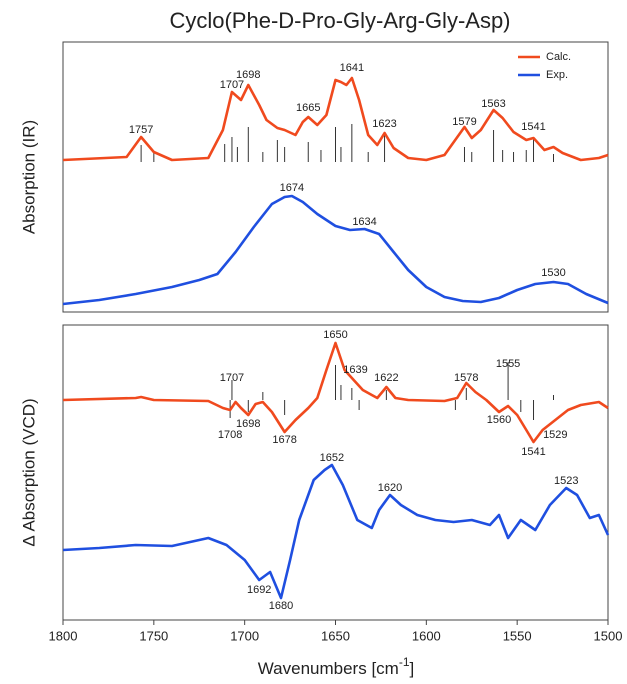 This screenshot has height=684, width=627. What do you see at coordinates (153, 635) in the screenshot?
I see `x-tick-label: 1750` at bounding box center [153, 635].